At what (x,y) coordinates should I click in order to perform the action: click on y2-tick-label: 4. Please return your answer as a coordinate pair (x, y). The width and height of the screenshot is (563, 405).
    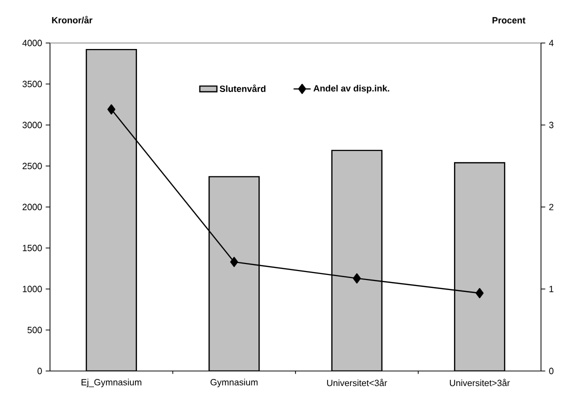
    Looking at the image, I should click on (551, 43).